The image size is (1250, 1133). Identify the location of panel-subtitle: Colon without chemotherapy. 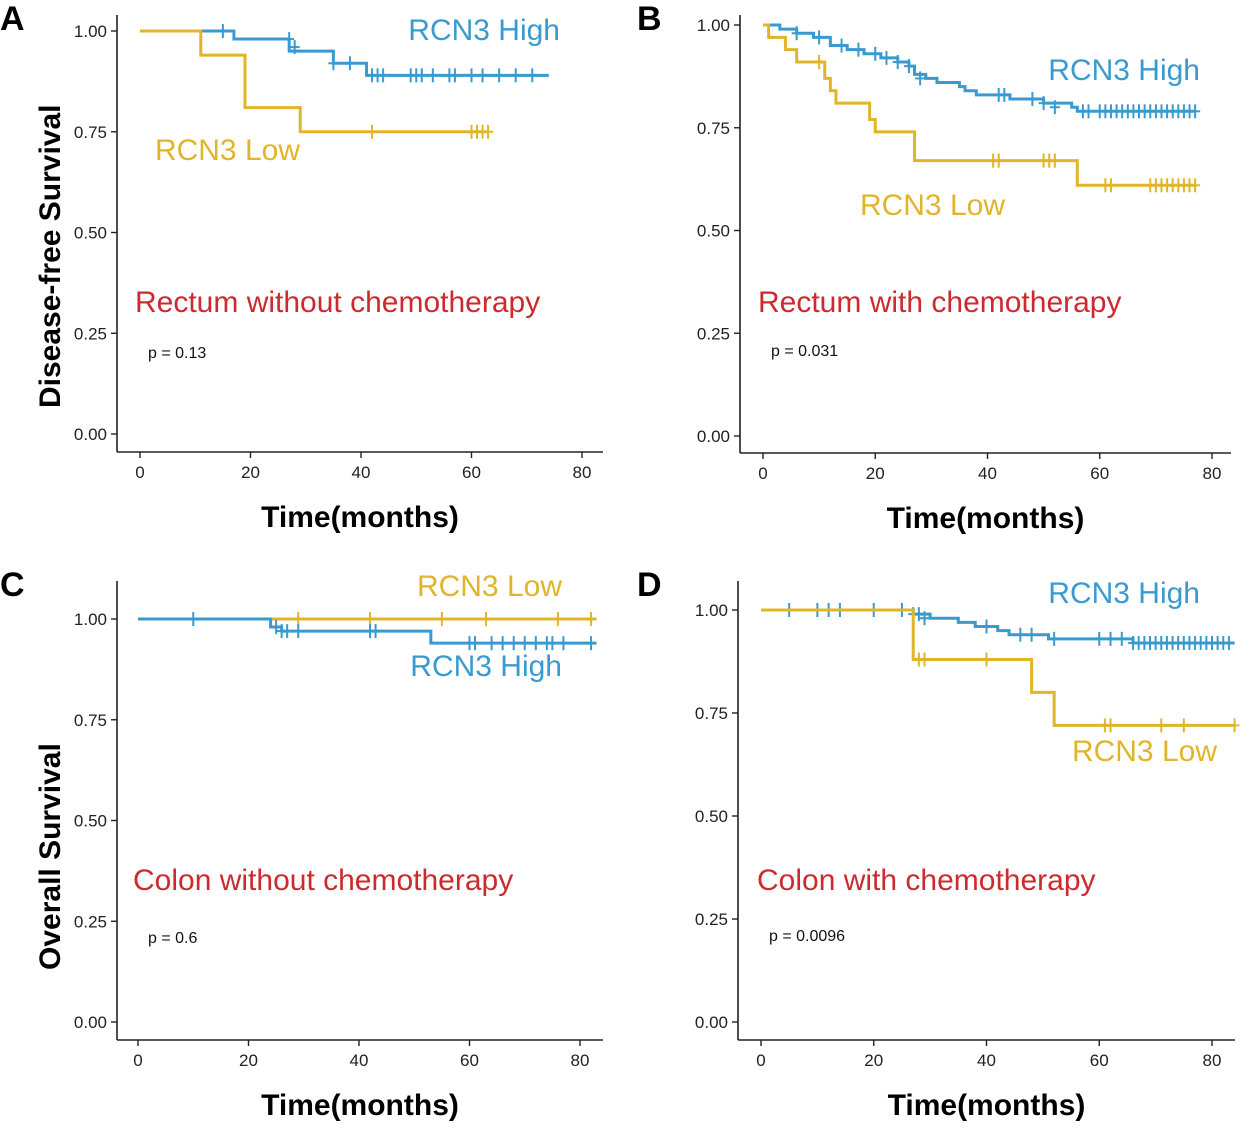
(323, 880).